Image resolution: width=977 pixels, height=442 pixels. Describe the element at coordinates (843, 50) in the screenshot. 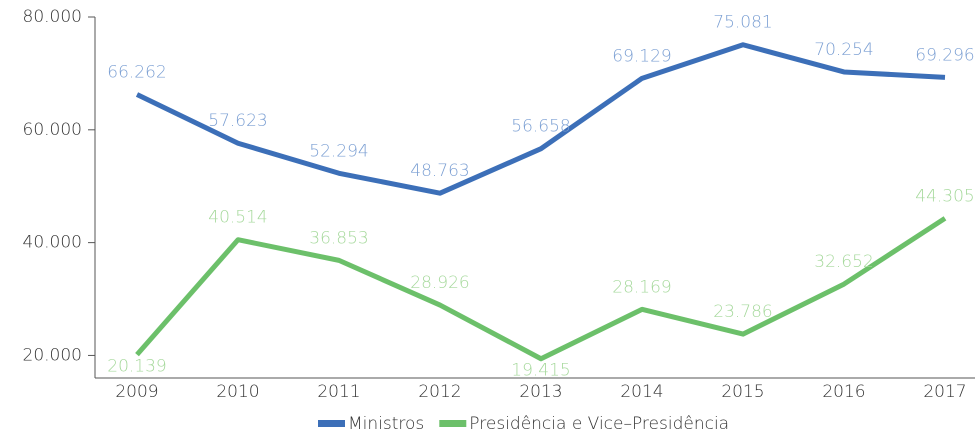

I see `data-label: 70.254` at that location.